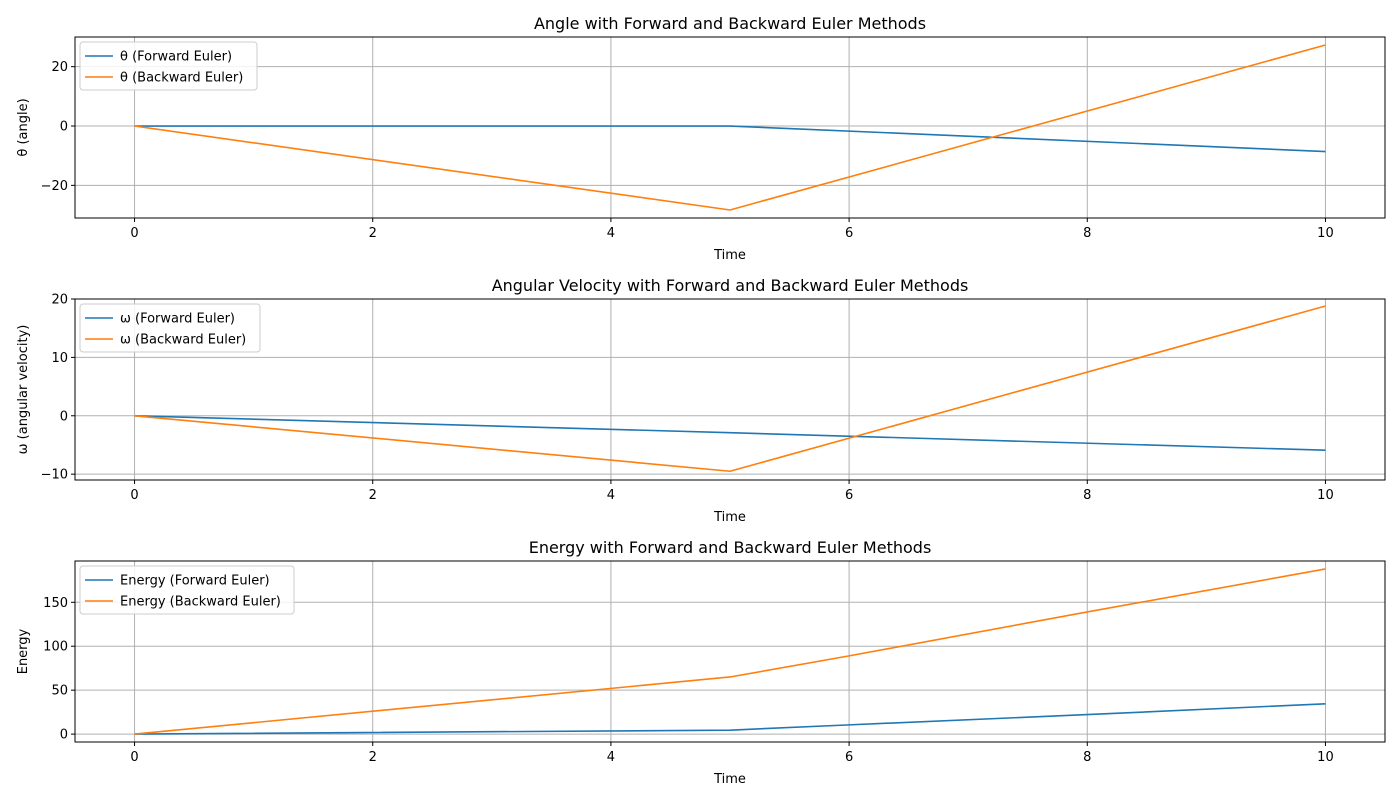 This screenshot has width=1400, height=800. What do you see at coordinates (59, 691) in the screenshot?
I see `y-tick-label: 50` at bounding box center [59, 691].